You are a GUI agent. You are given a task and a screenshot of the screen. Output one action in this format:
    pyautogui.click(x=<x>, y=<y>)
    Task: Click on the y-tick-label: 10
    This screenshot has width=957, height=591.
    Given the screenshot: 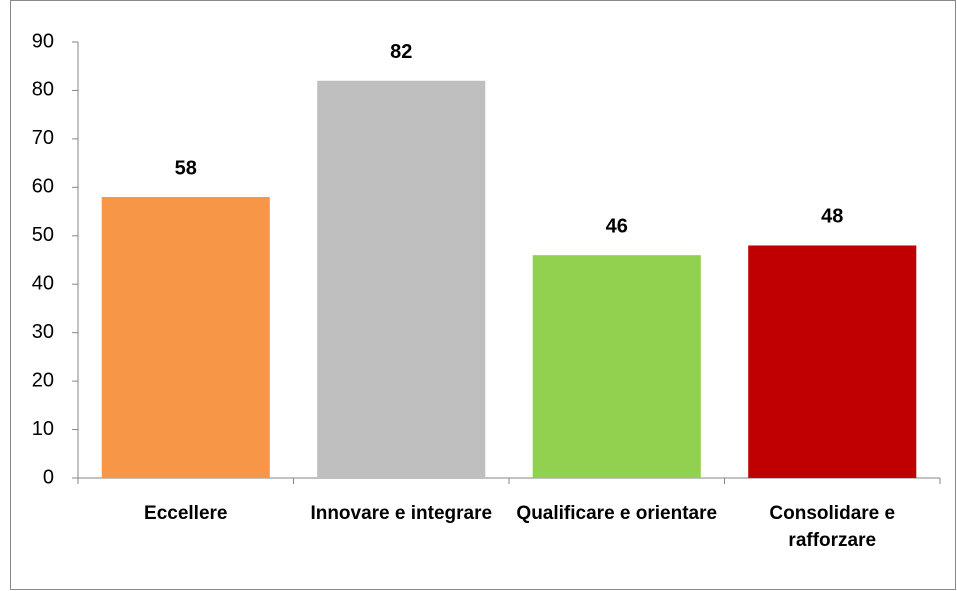 What is the action you would take?
    pyautogui.click(x=43, y=429)
    